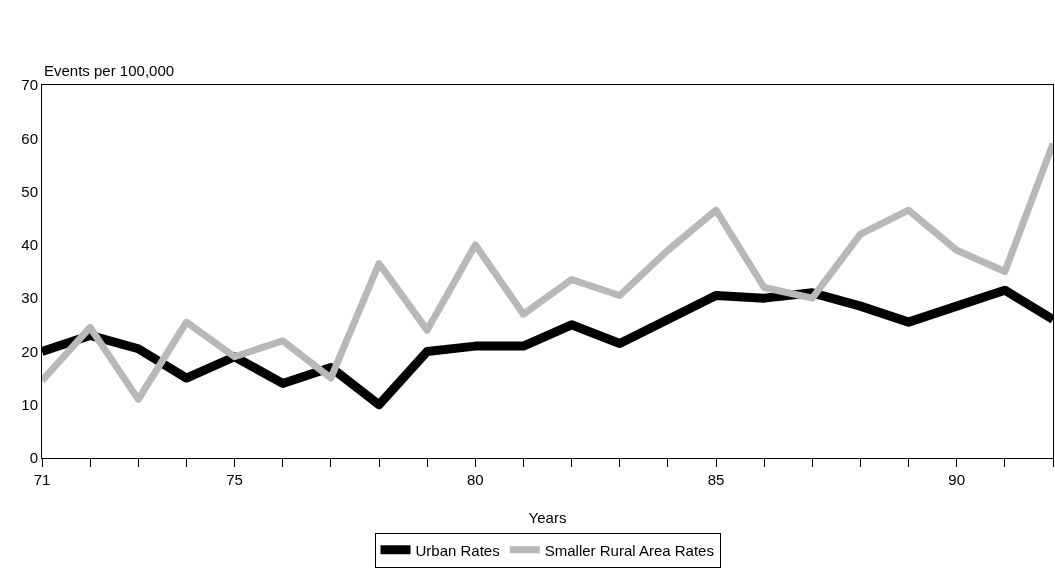 The image size is (1055, 570). What do you see at coordinates (33, 458) in the screenshot?
I see `y-tick-label: 0` at bounding box center [33, 458].